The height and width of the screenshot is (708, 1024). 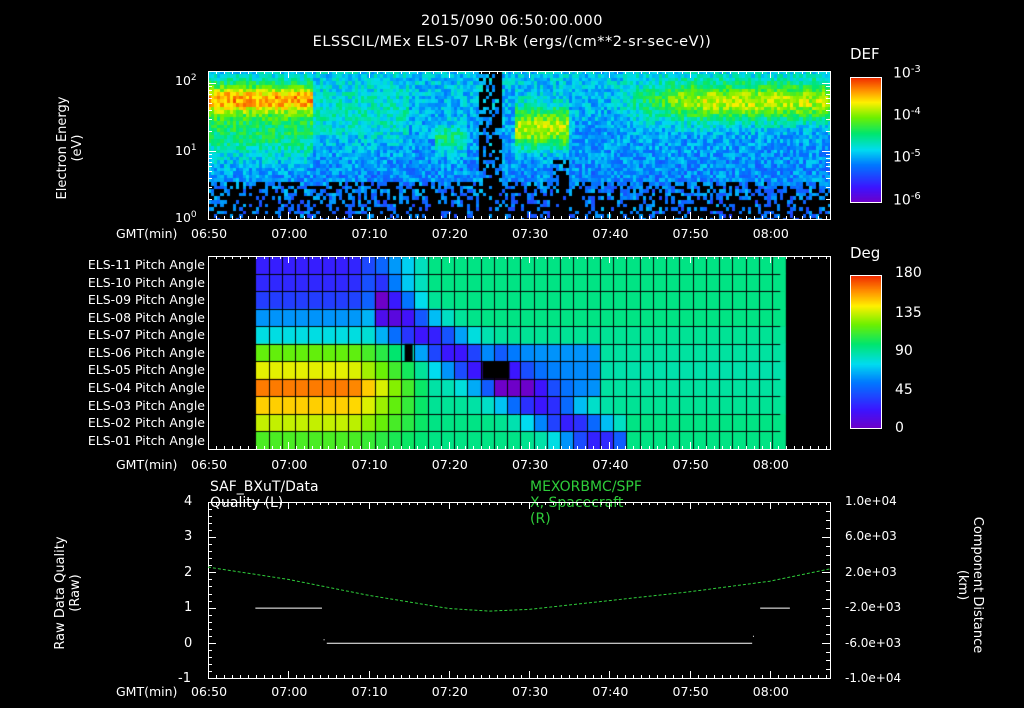 What do you see at coordinates (184, 678) in the screenshot?
I see `quality-tick-neg1: -1` at bounding box center [184, 678].